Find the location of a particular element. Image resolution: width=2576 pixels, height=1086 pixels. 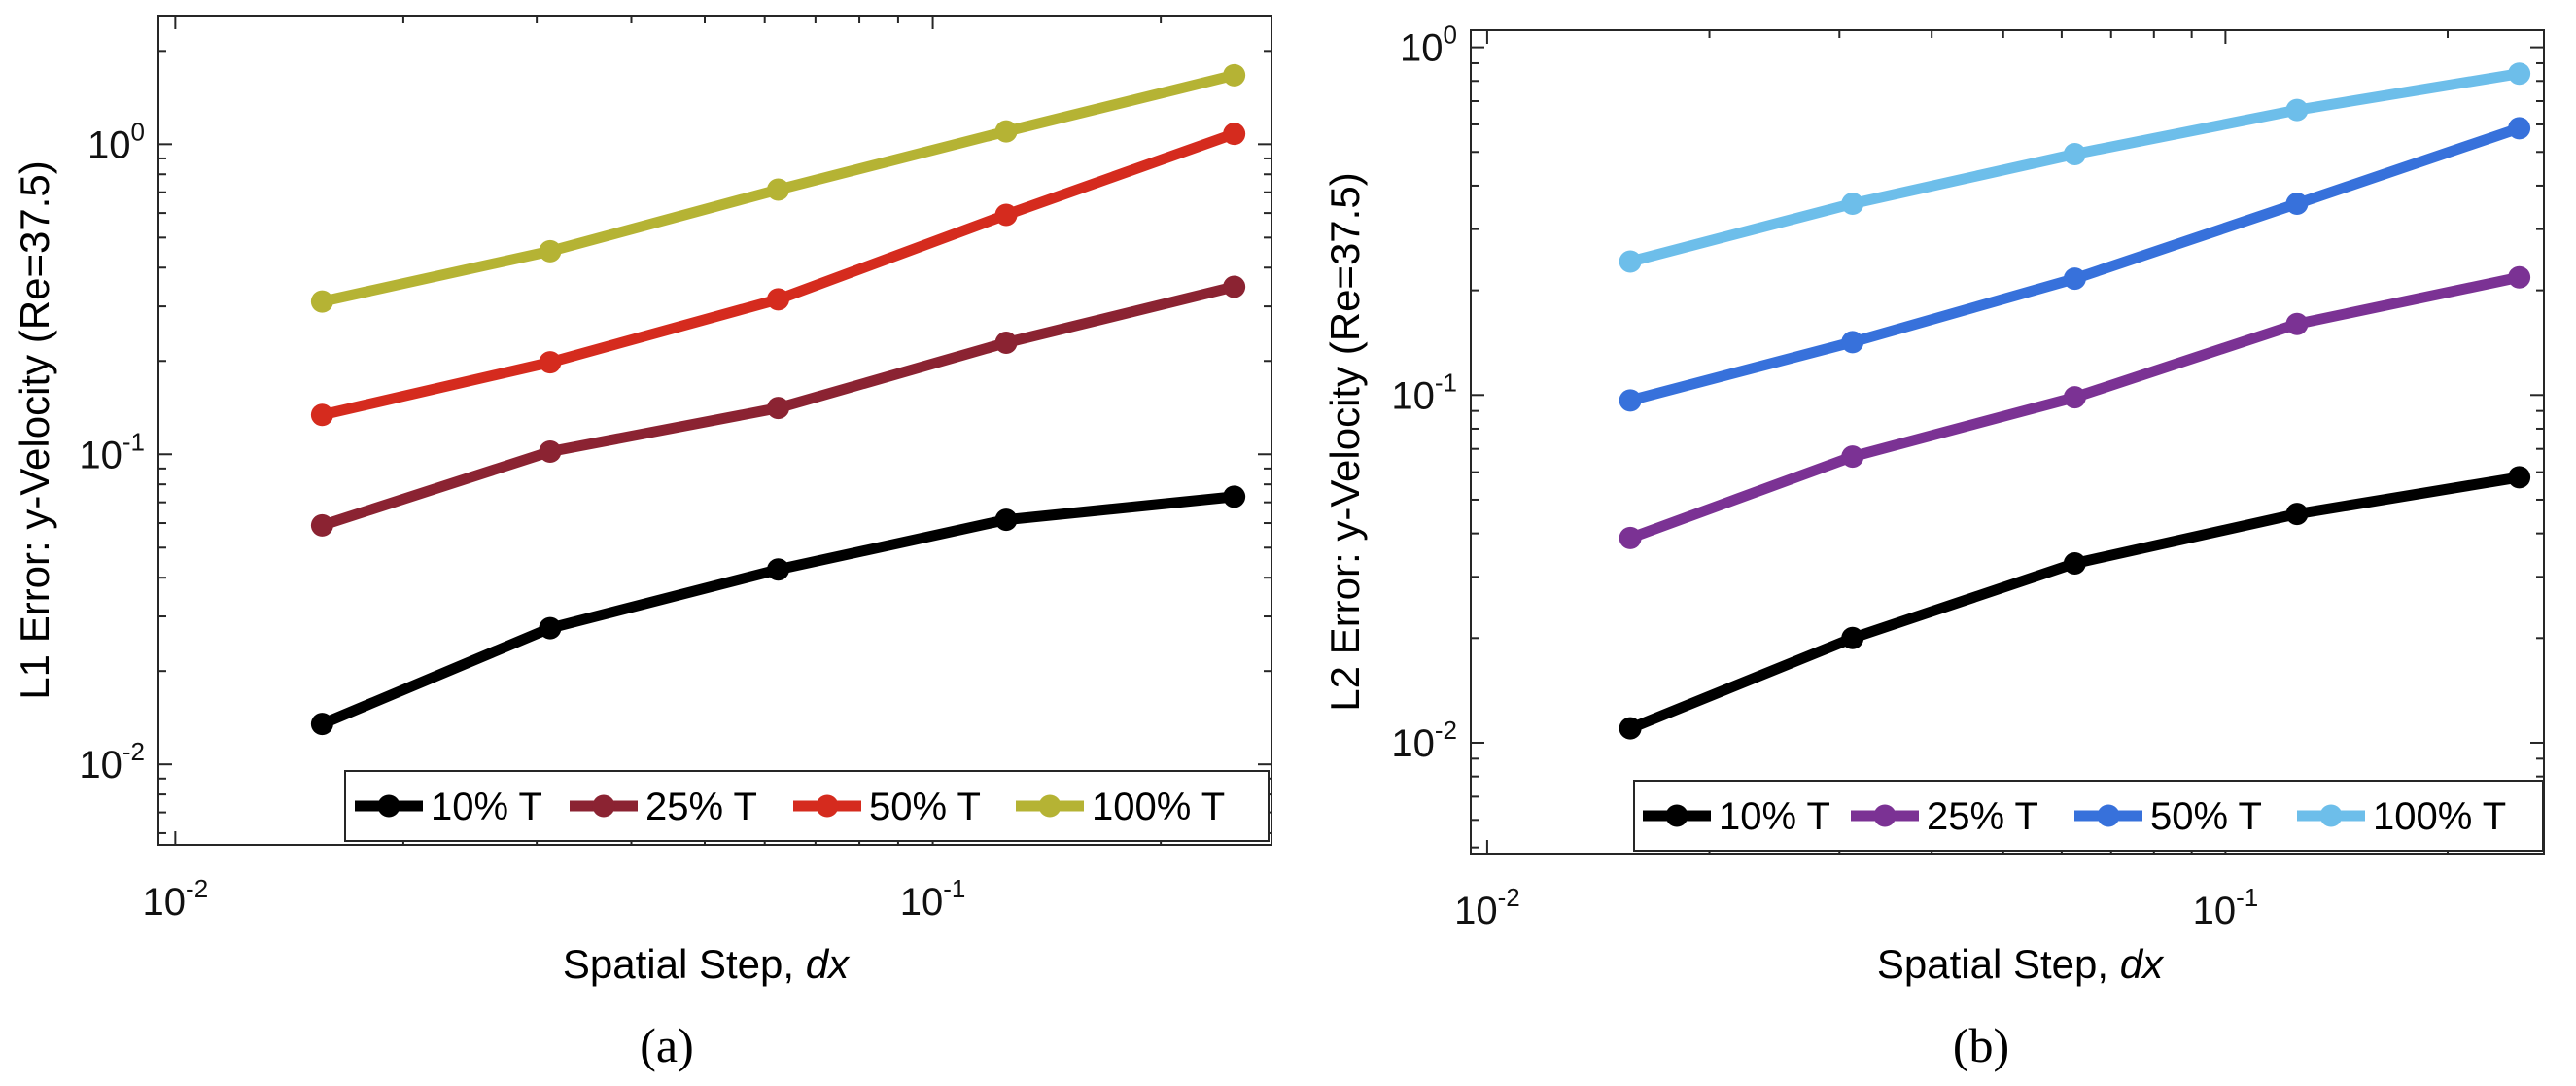

y-axis-title: L2 Error: y-Velocity (Re=37.5) is located at coordinates (1345, 442).